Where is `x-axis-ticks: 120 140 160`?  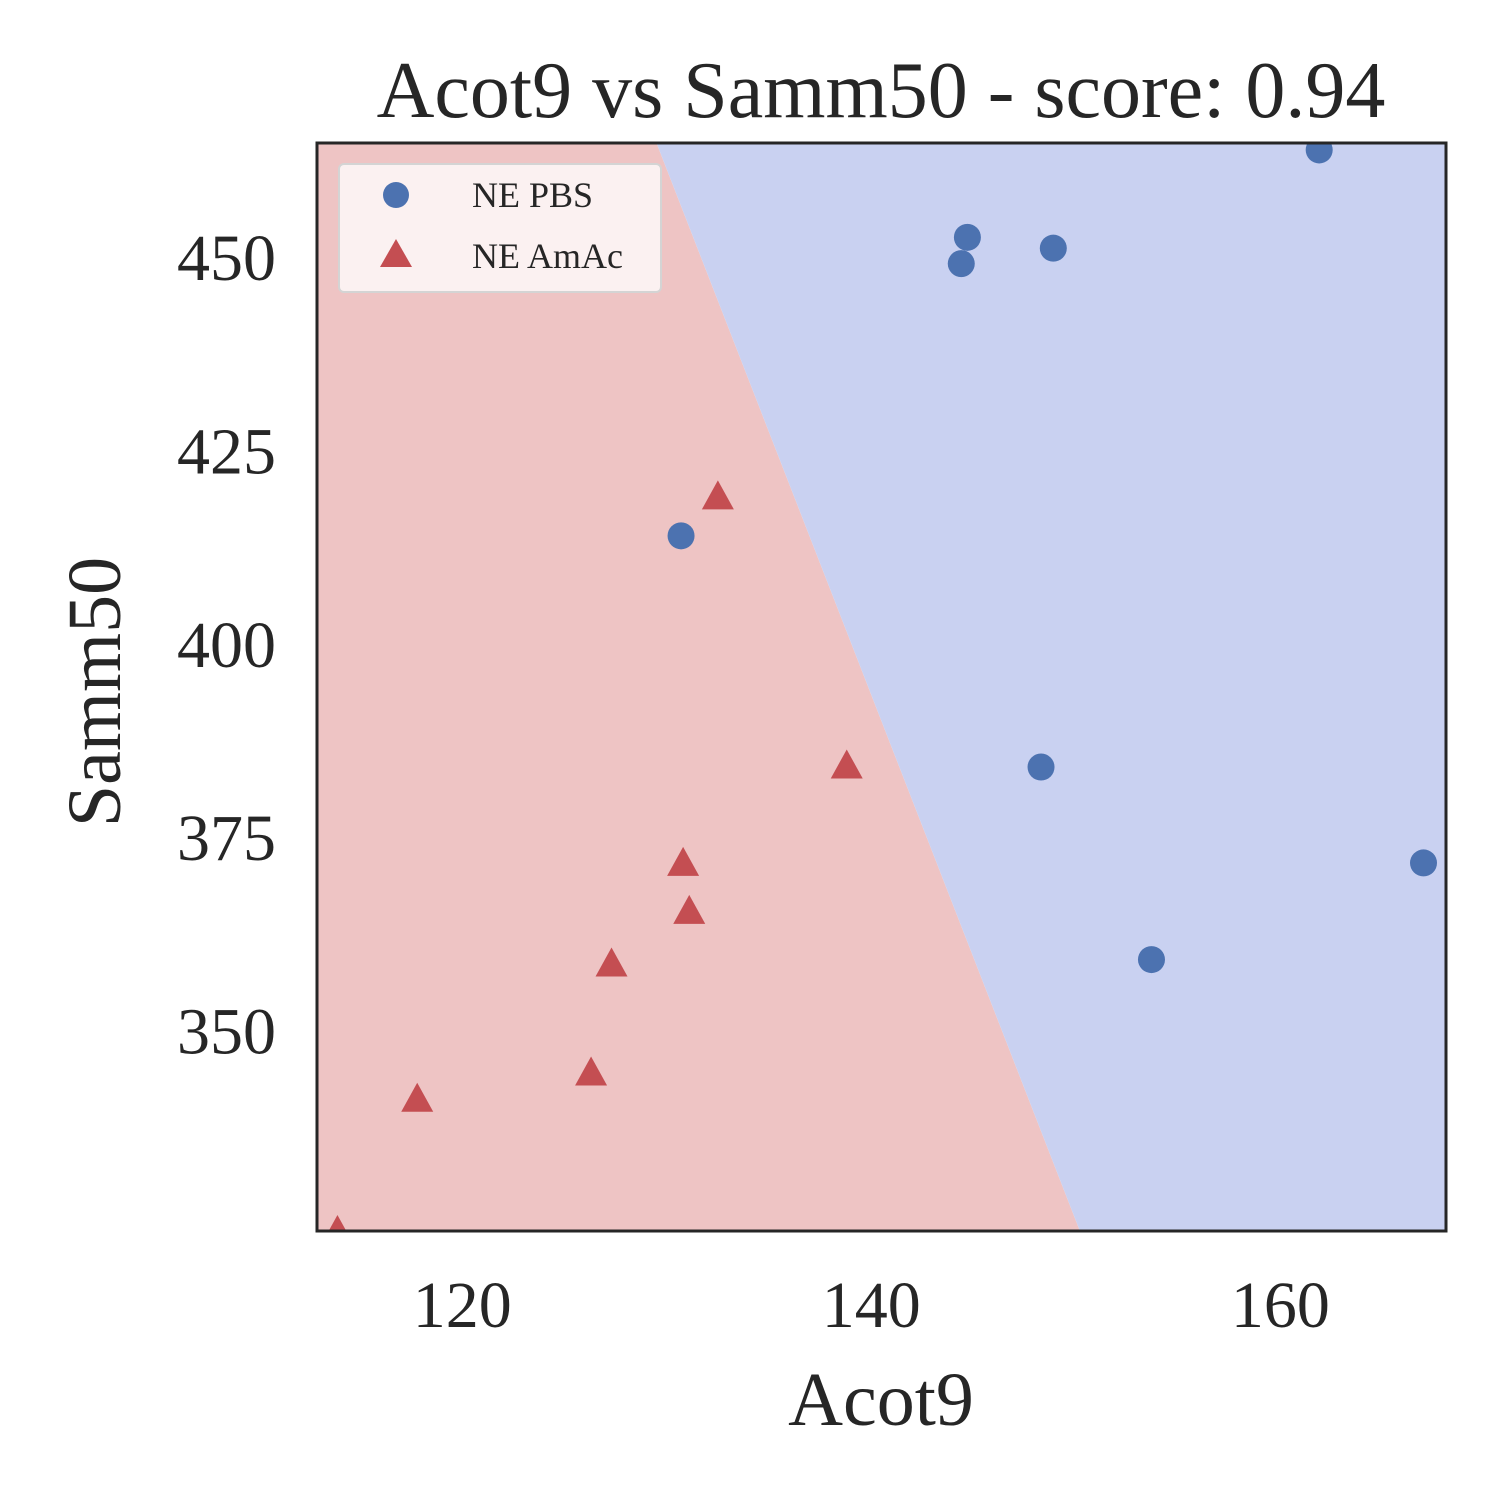
x-axis-ticks: 120 140 160 is located at coordinates (871, 1305).